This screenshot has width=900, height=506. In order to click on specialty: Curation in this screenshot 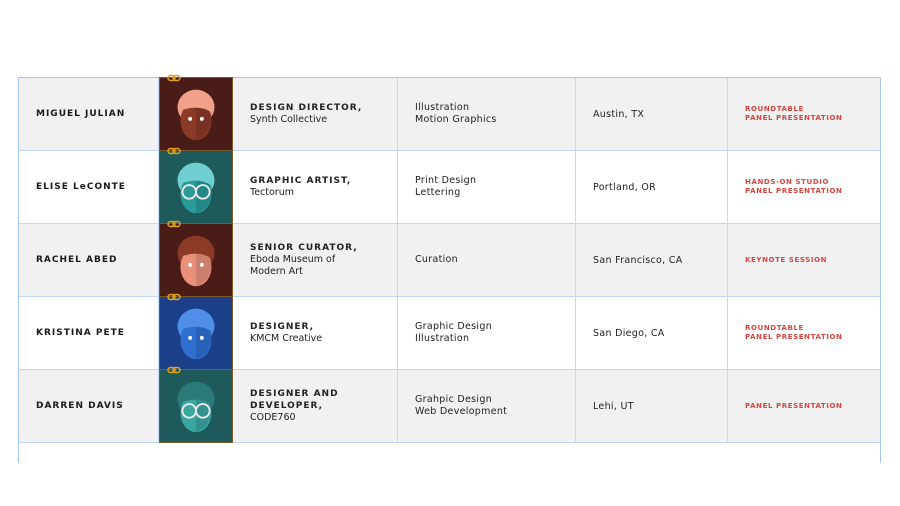, I will do `click(436, 259)`.